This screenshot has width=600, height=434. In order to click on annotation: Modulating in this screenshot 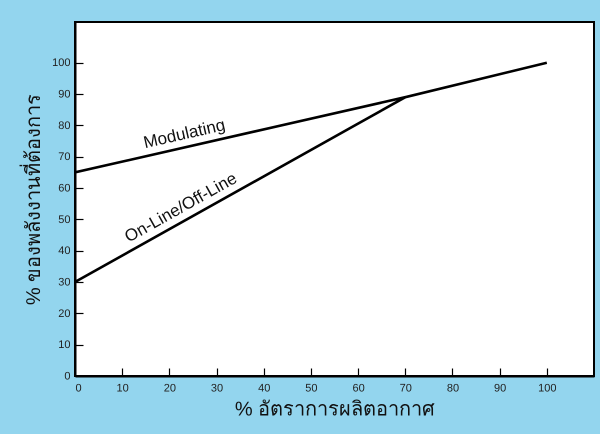, I will do `click(184, 133)`.